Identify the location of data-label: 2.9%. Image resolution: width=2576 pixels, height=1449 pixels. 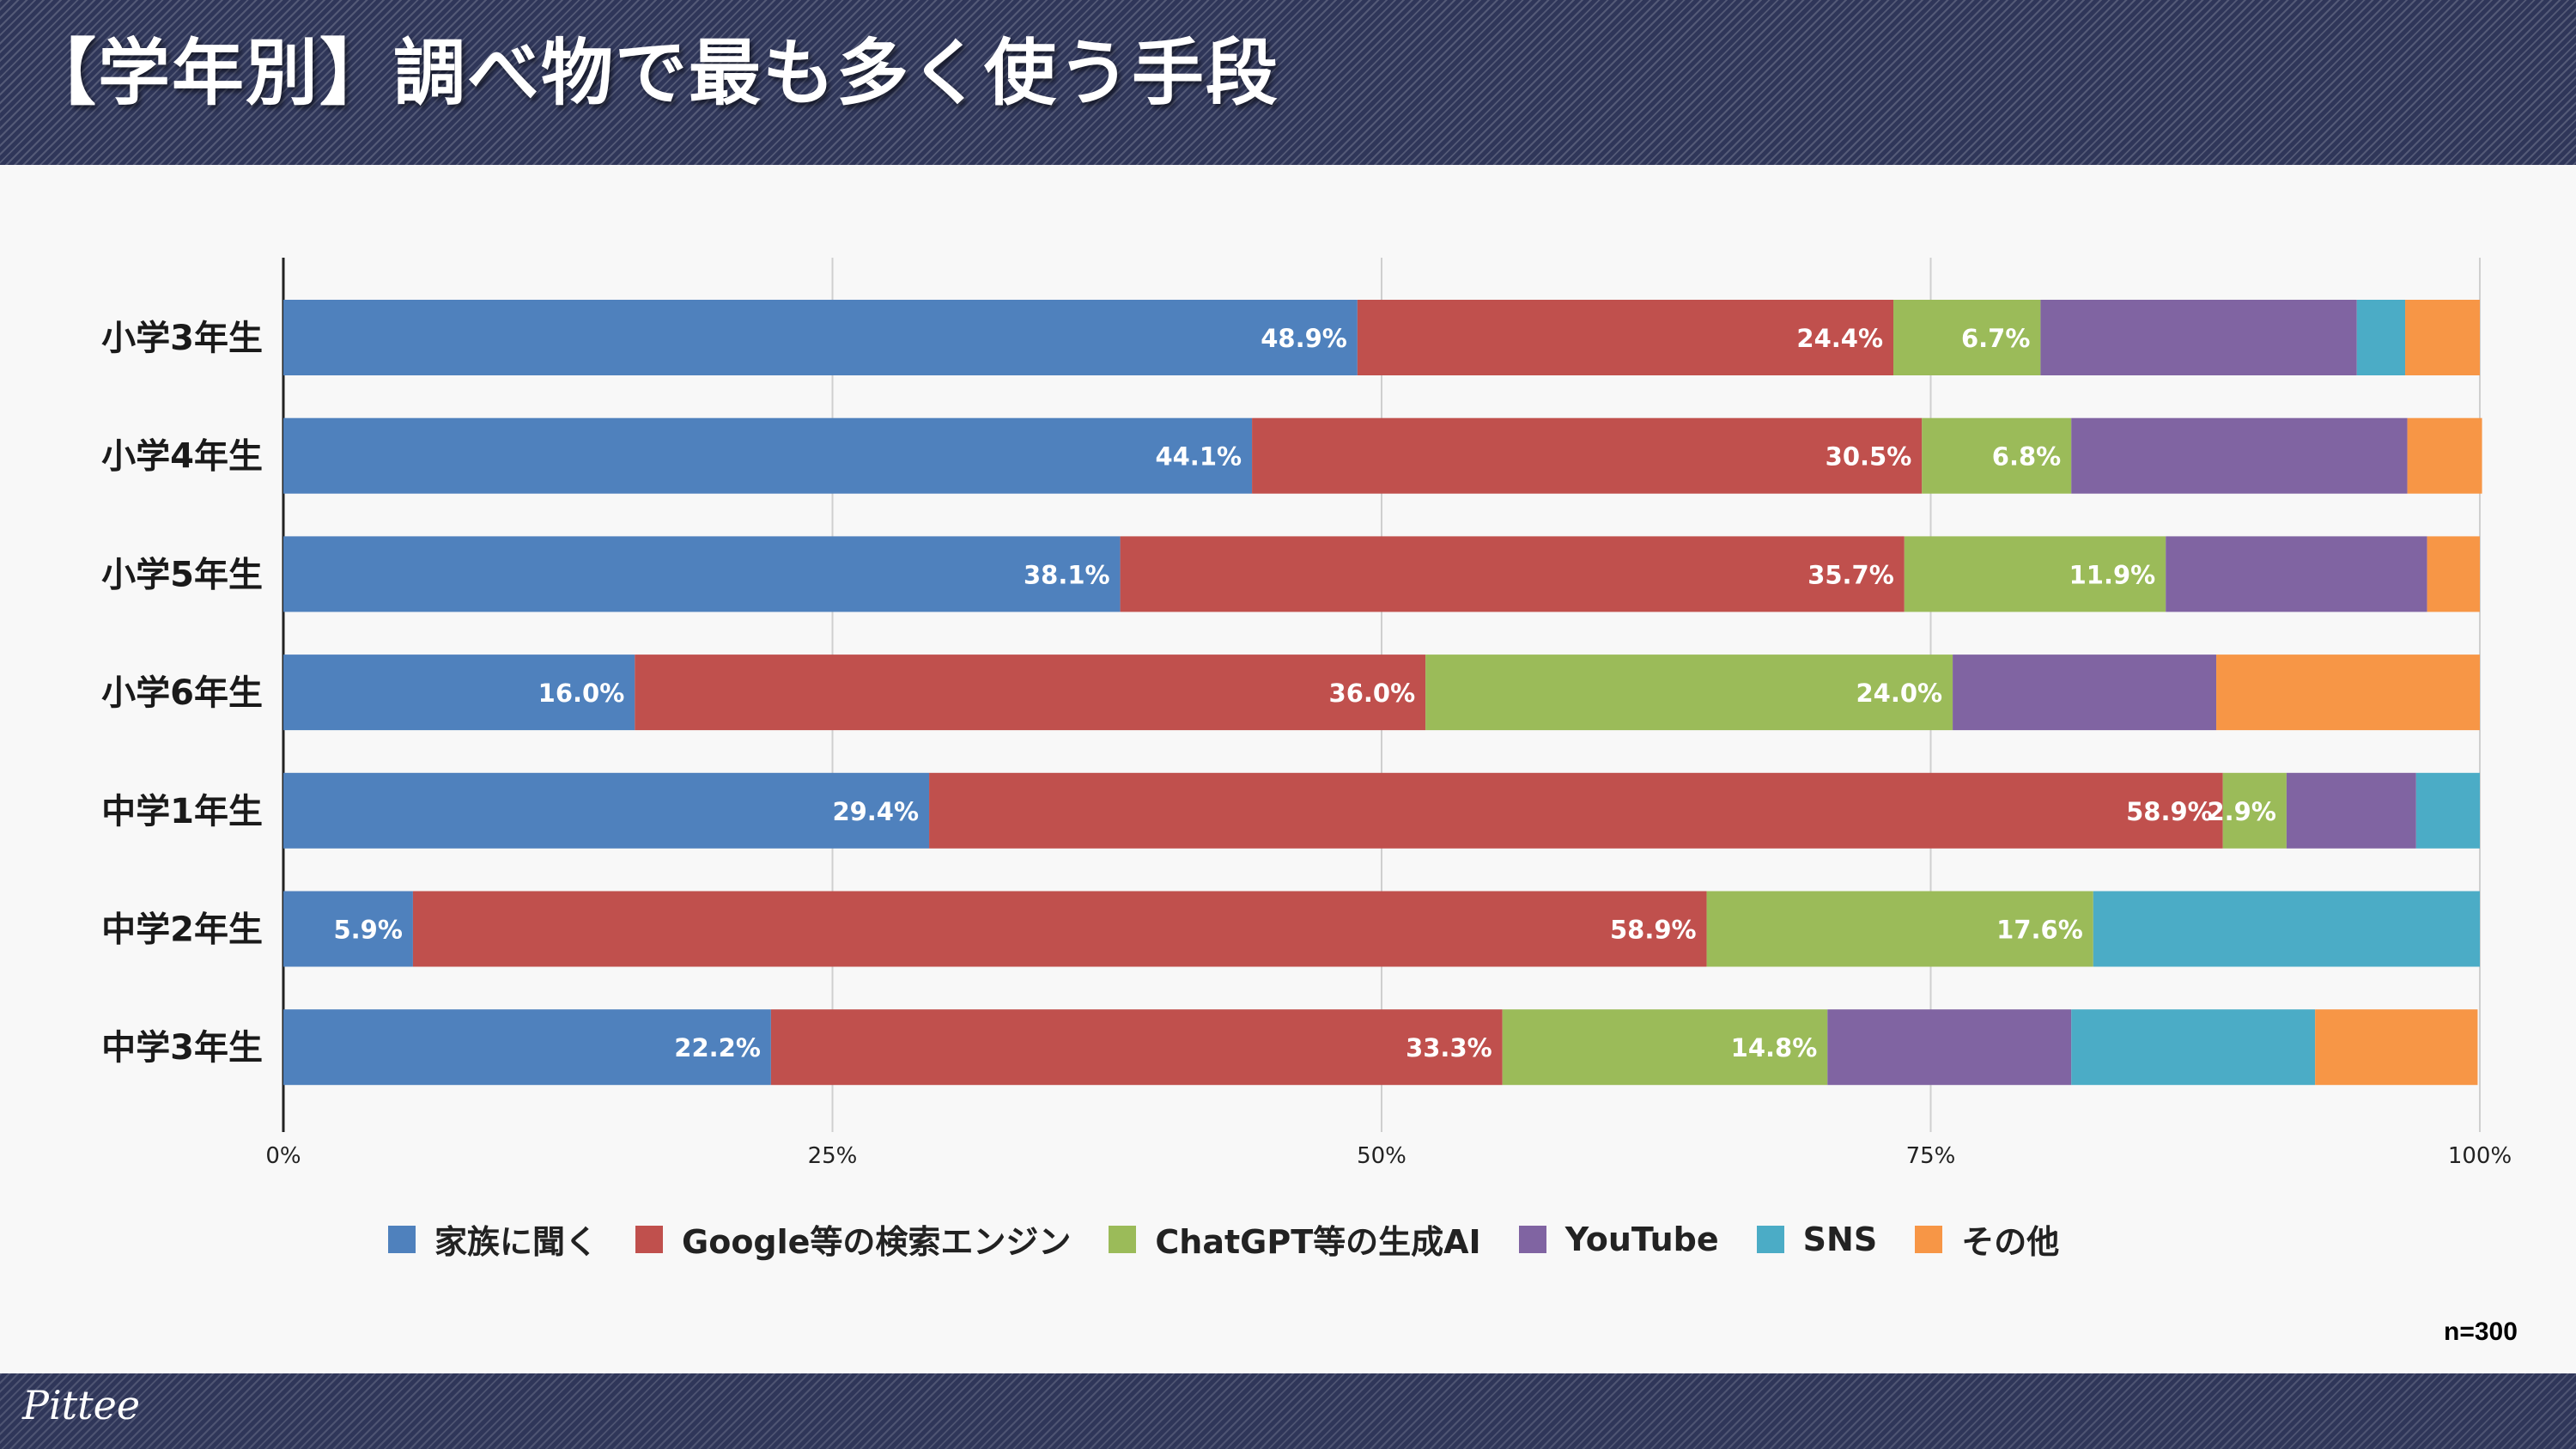
(2241, 811).